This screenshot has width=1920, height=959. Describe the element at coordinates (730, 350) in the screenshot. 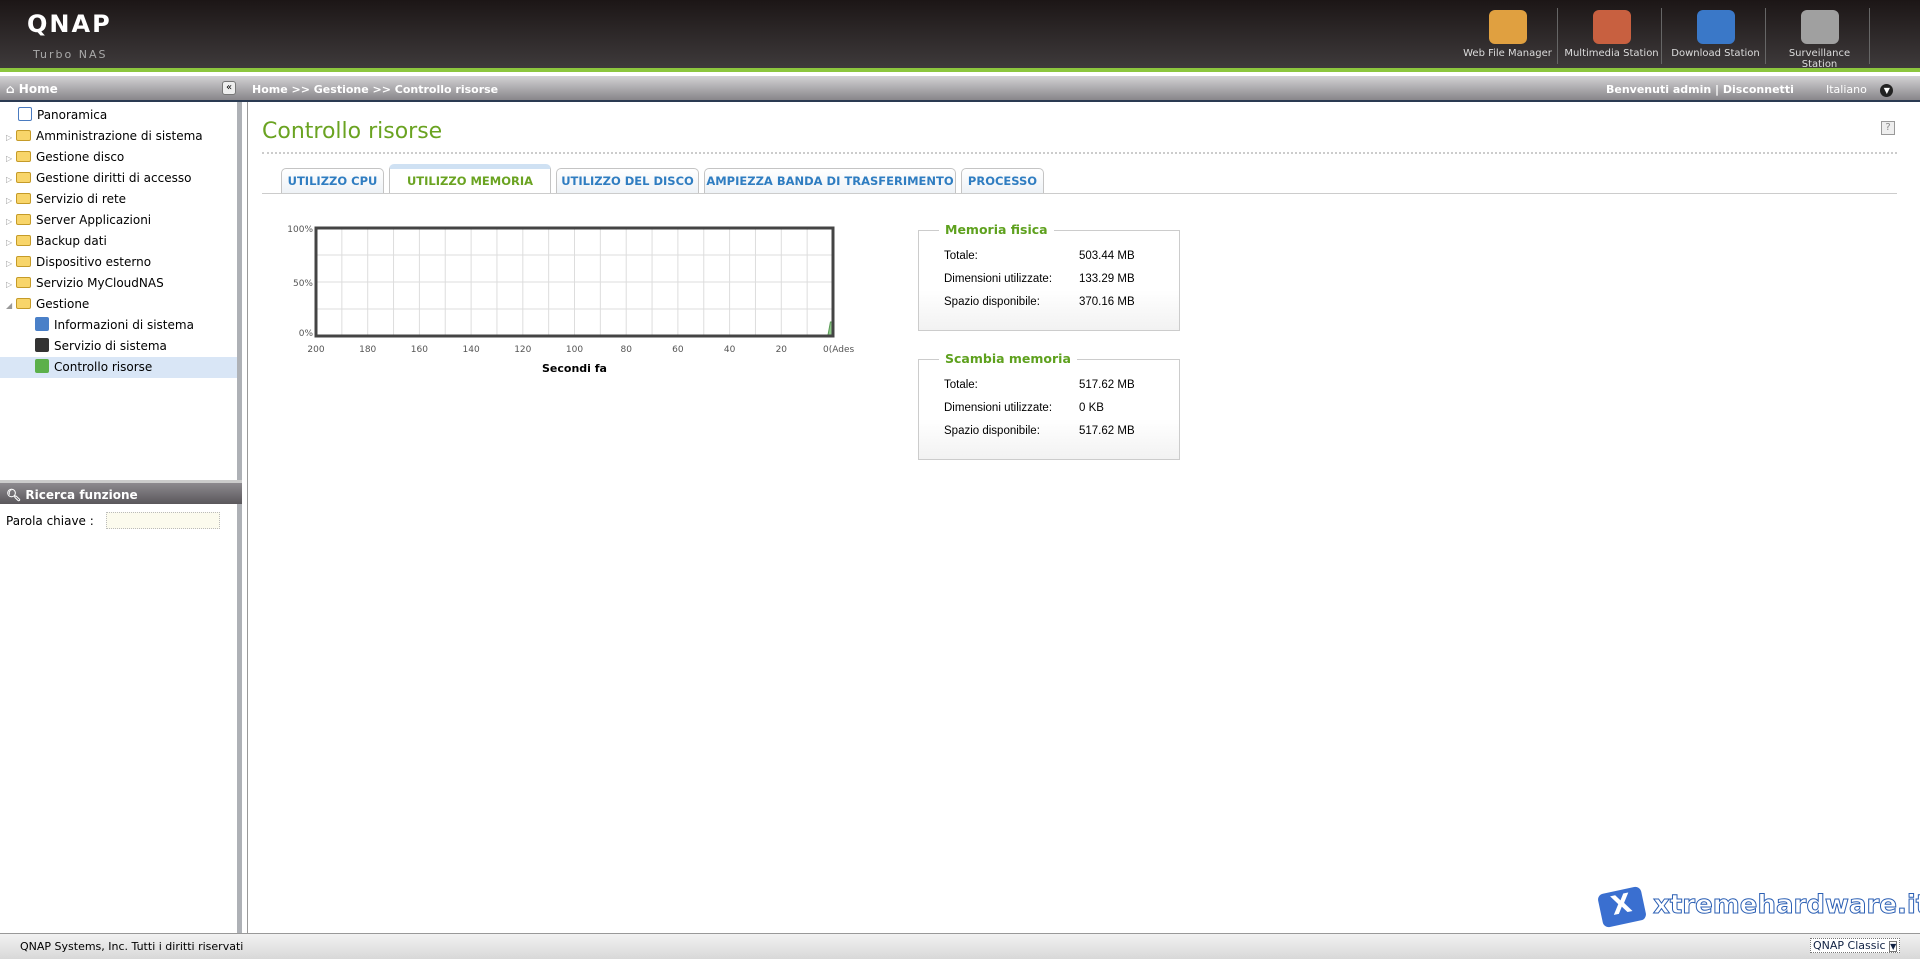

I see `x-tick-label: 40` at that location.